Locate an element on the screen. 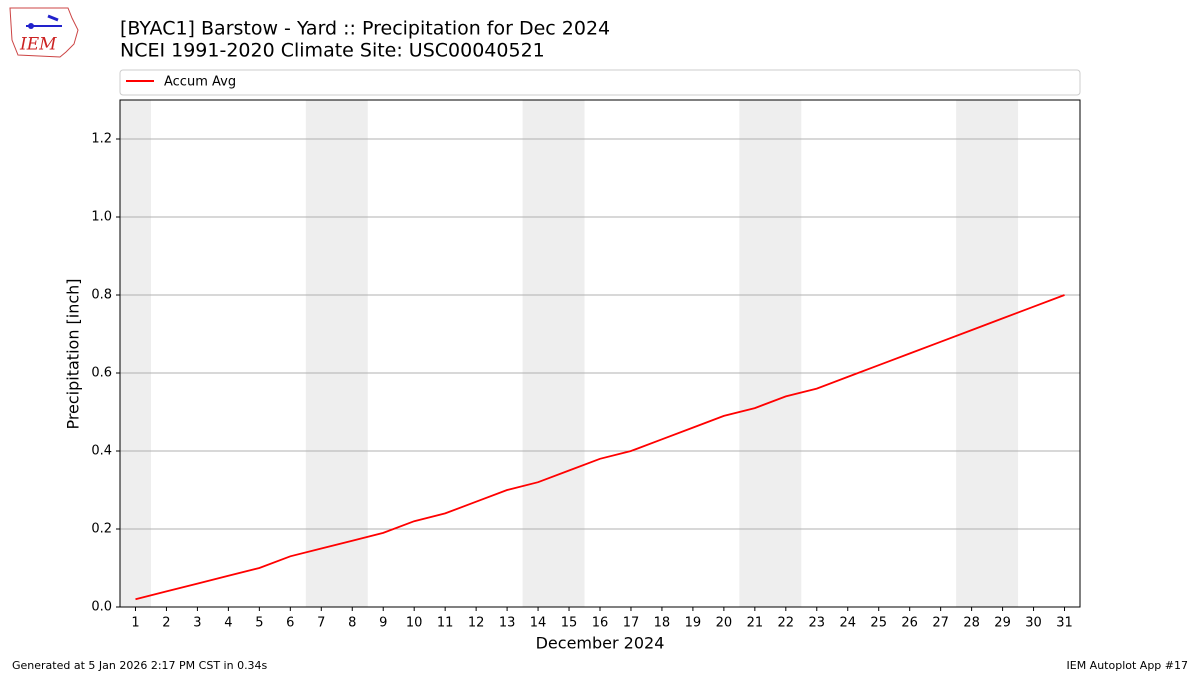  x-tick-label: 3 is located at coordinates (197, 623).